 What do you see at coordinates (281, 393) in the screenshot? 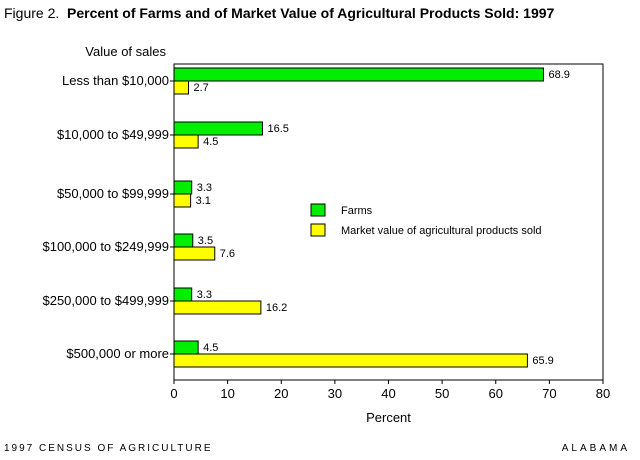
I see `x-tick-label: 20` at bounding box center [281, 393].